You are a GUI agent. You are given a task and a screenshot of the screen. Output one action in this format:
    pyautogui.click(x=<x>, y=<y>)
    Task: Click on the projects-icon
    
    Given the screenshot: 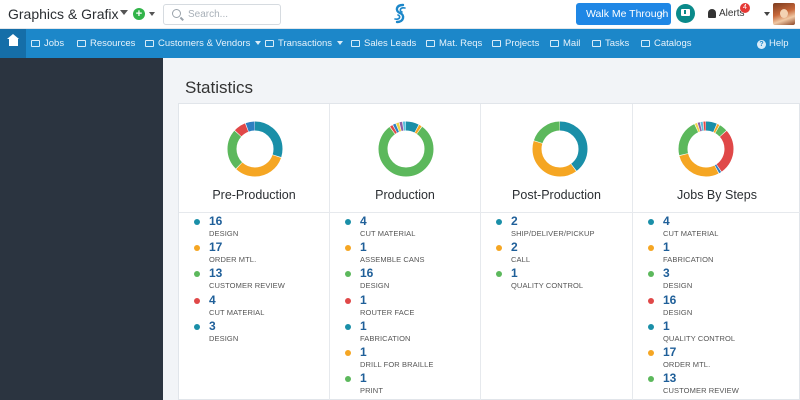 What is the action you would take?
    pyautogui.click(x=496, y=43)
    